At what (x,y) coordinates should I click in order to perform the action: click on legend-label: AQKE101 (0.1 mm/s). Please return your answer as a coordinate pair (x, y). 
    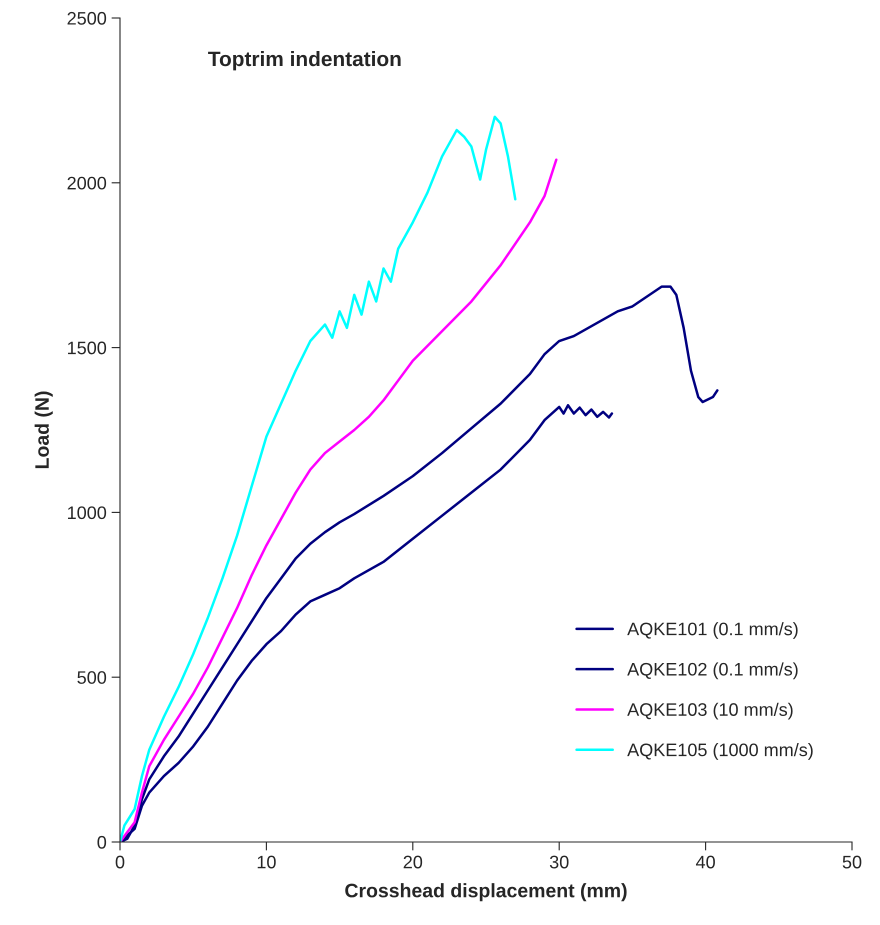
    Looking at the image, I should click on (712, 630).